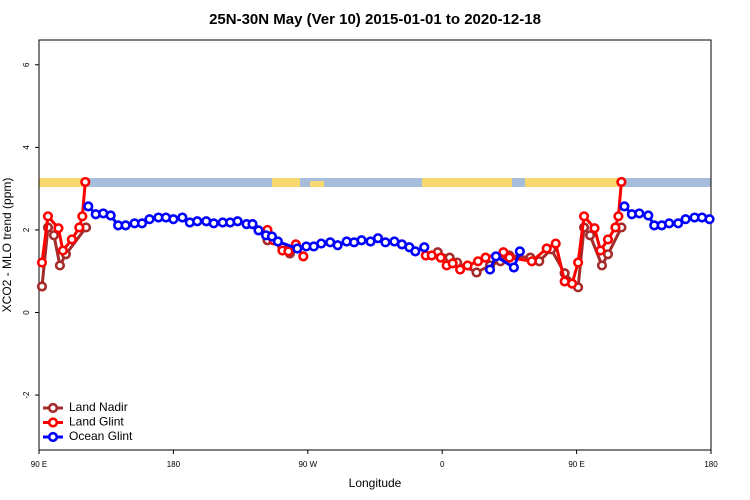  Describe the element at coordinates (26, 147) in the screenshot. I see `y-tick-label: 4` at that location.